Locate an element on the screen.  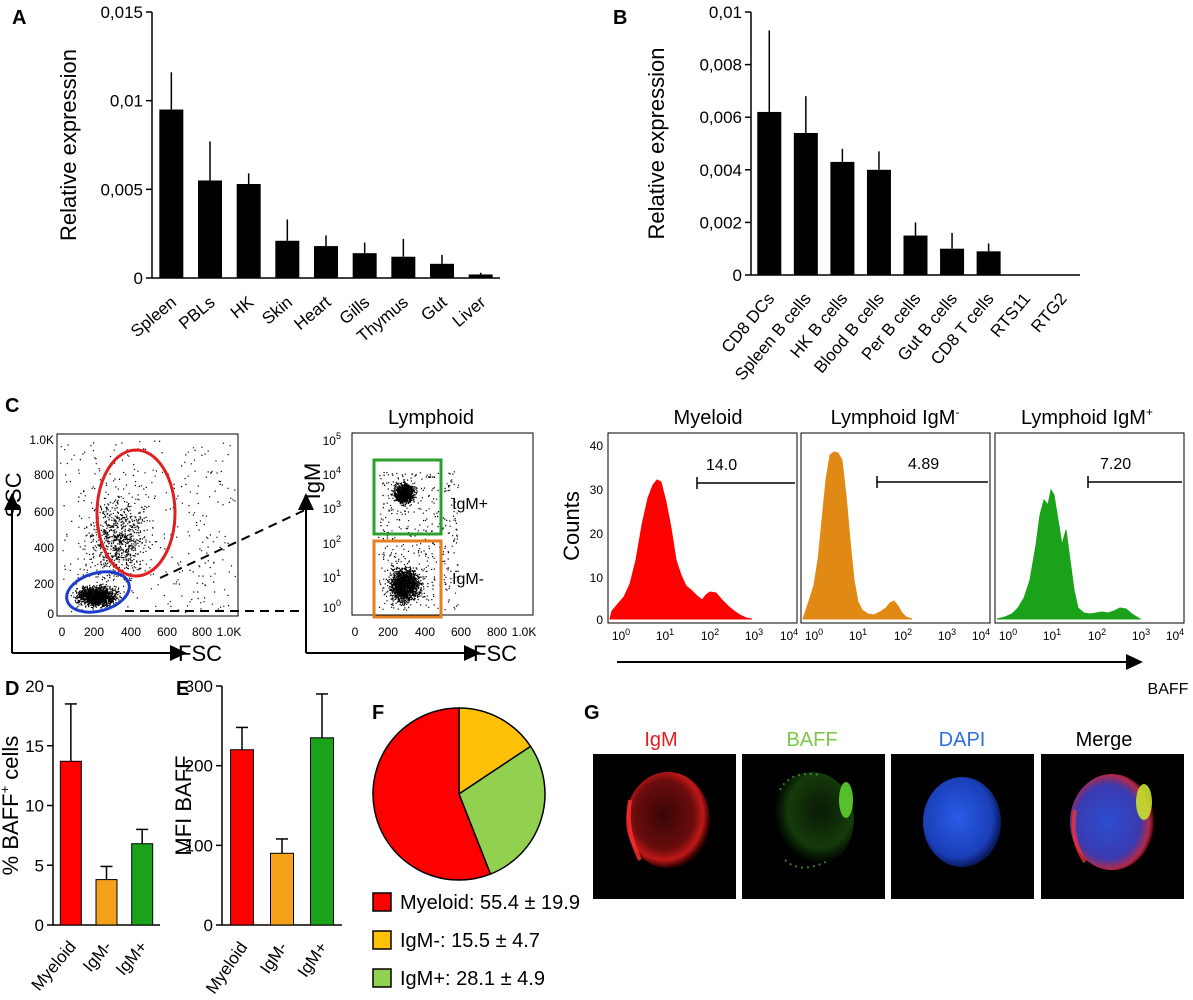
scatter-x-ticks: 0 200 400 600 800 1.0K is located at coordinates (150, 632).